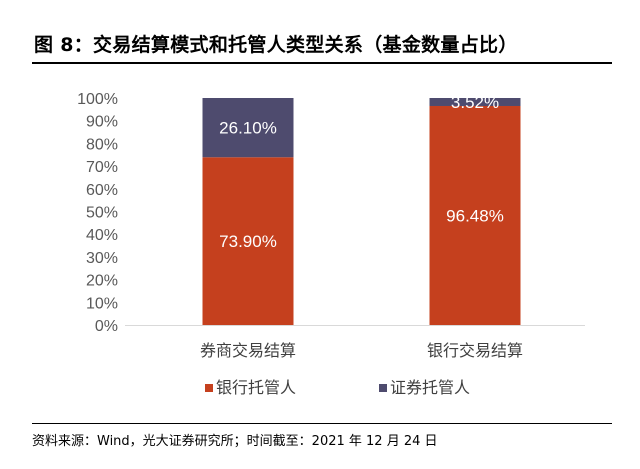 Image resolution: width=640 pixels, height=469 pixels. What do you see at coordinates (102, 122) in the screenshot?
I see `y-tick-label: 90%` at bounding box center [102, 122].